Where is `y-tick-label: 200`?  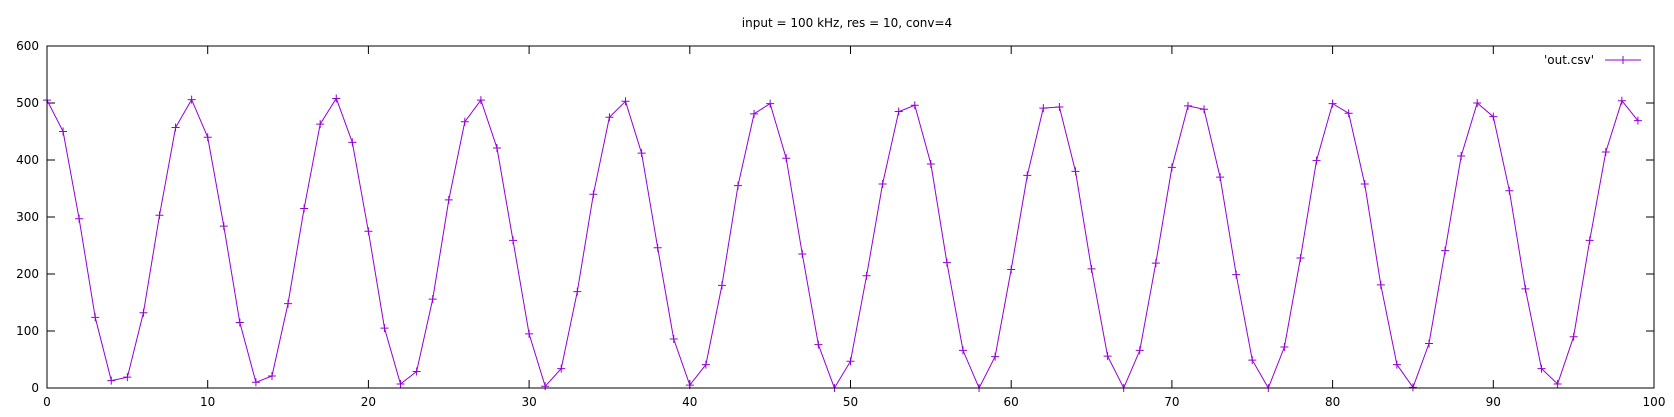 y-tick-label: 200 is located at coordinates (27, 274).